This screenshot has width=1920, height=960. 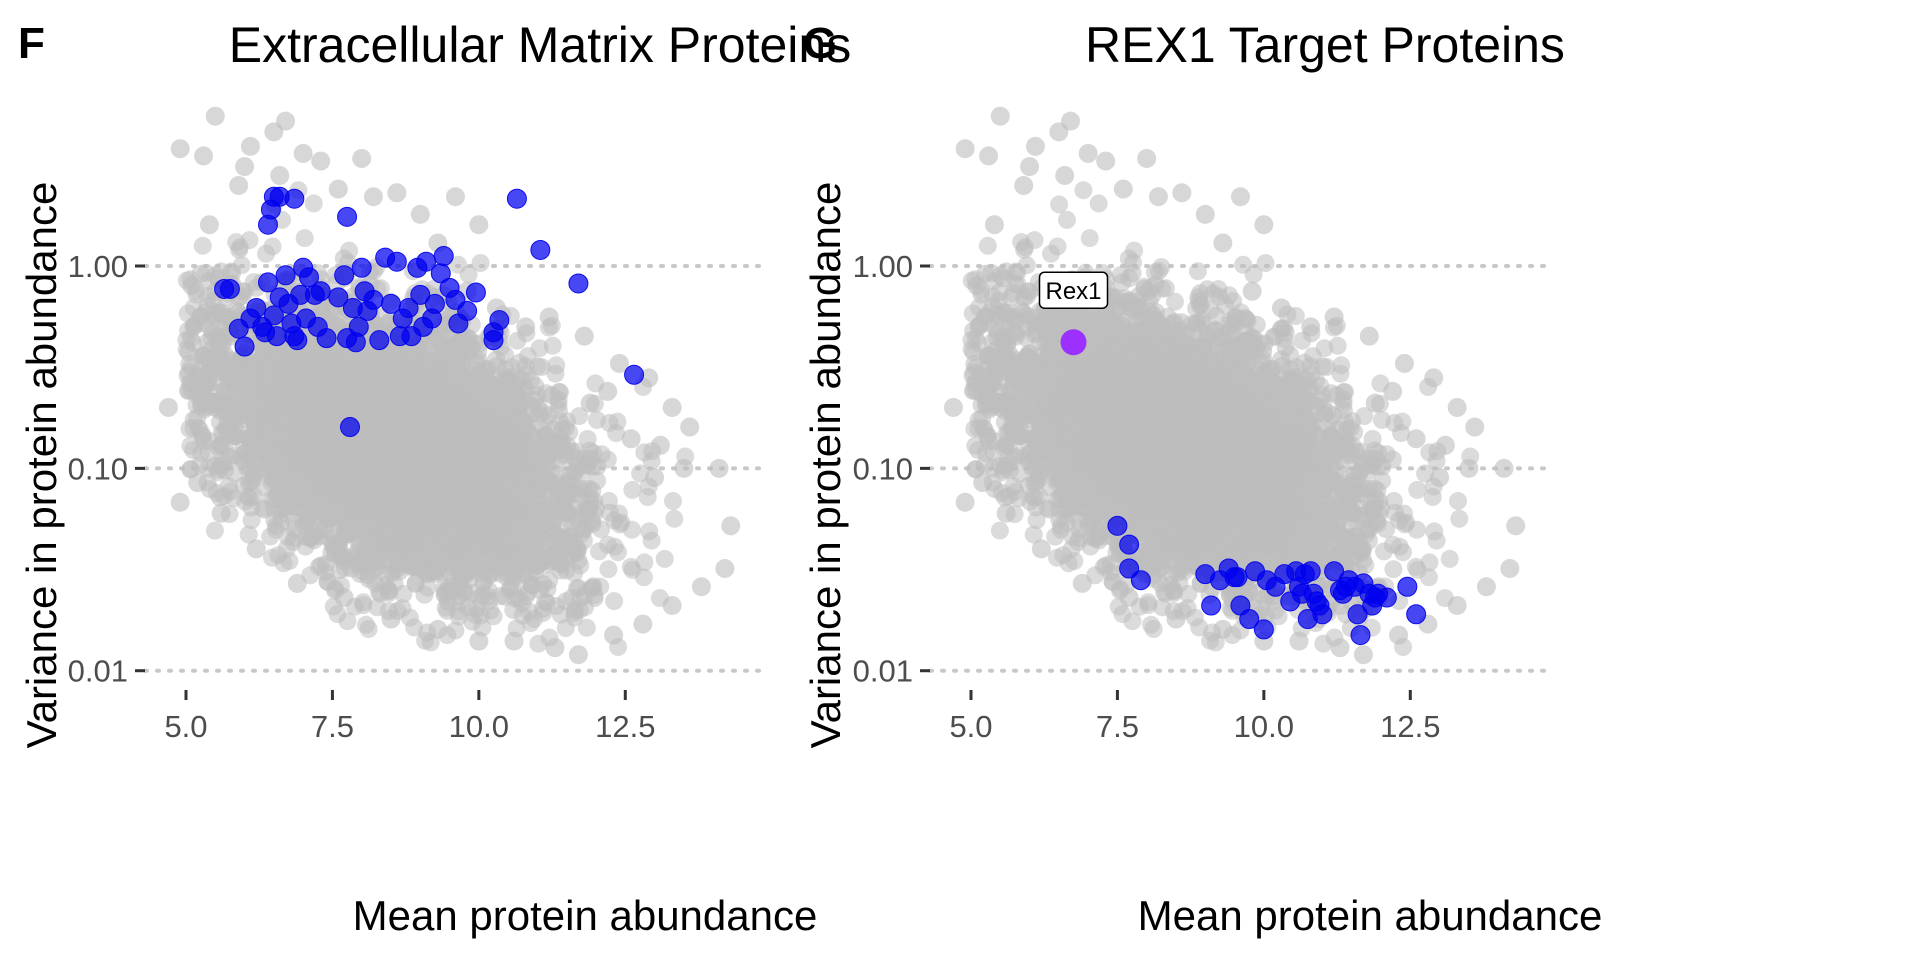 What do you see at coordinates (31, 43) in the screenshot?
I see `panel-letter: F` at bounding box center [31, 43].